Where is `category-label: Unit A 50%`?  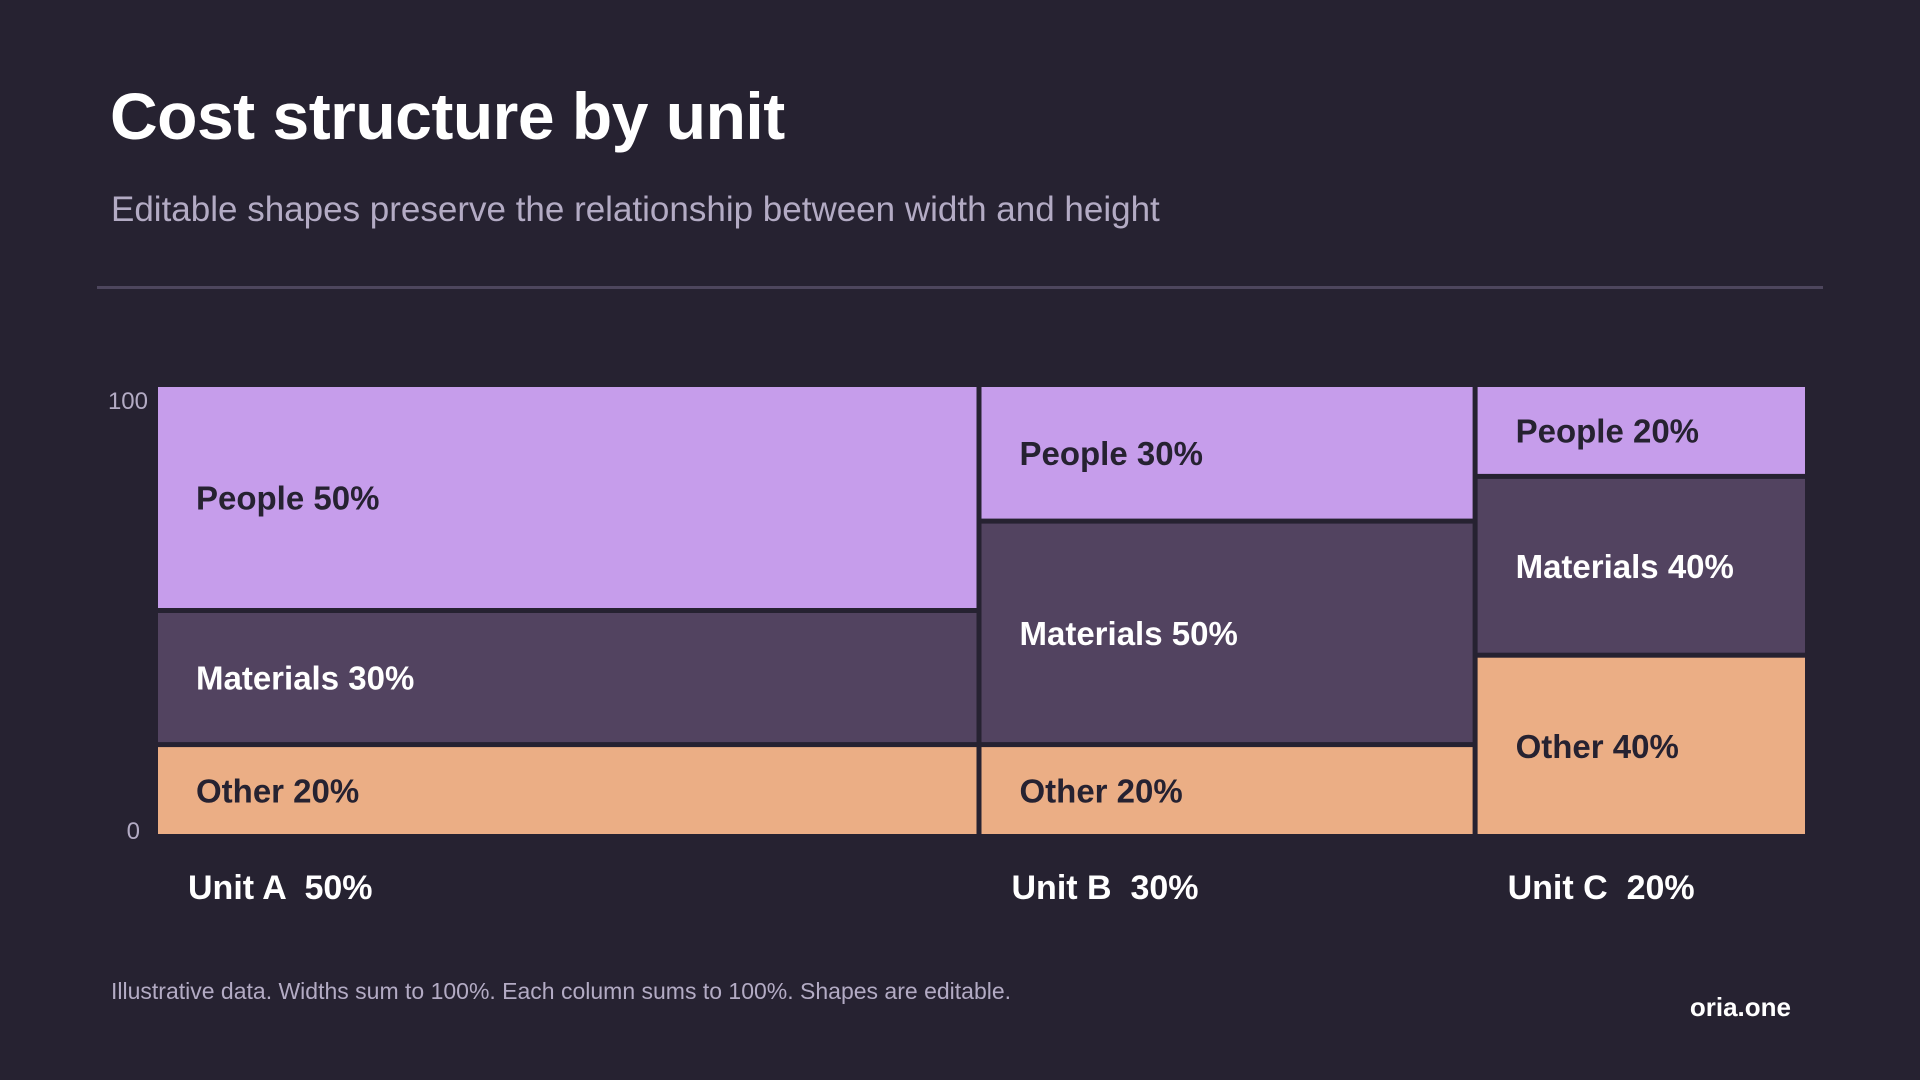
category-label: Unit A 50% is located at coordinates (280, 888).